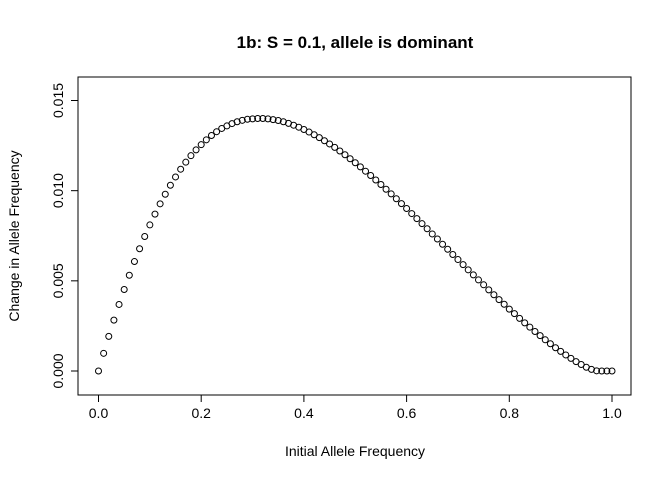  What do you see at coordinates (99, 413) in the screenshot?
I see `x-tick-label: 0.0` at bounding box center [99, 413].